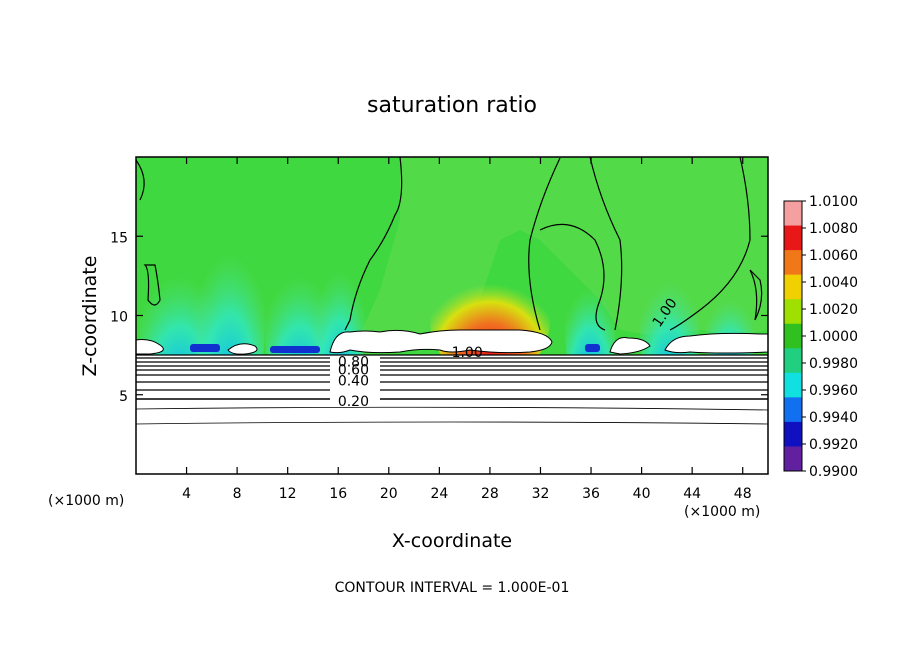 The image size is (904, 654). What do you see at coordinates (541, 494) in the screenshot?
I see `x-tick-label: 32` at bounding box center [541, 494].